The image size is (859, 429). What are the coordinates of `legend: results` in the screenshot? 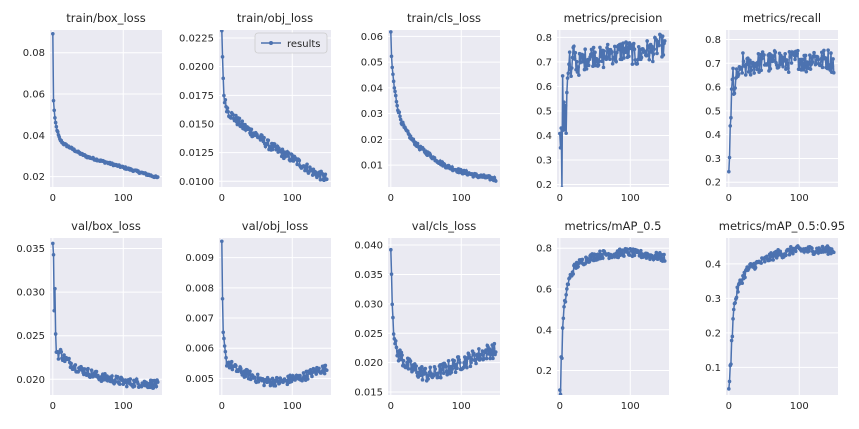 It's located at (291, 43).